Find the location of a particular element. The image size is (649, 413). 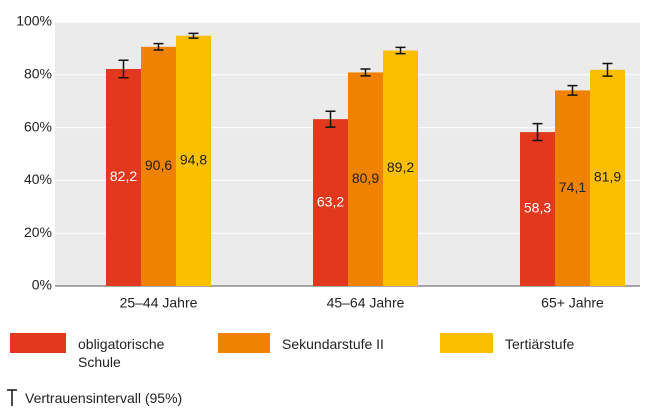

legend-label: Tertiärstufe is located at coordinates (540, 344).